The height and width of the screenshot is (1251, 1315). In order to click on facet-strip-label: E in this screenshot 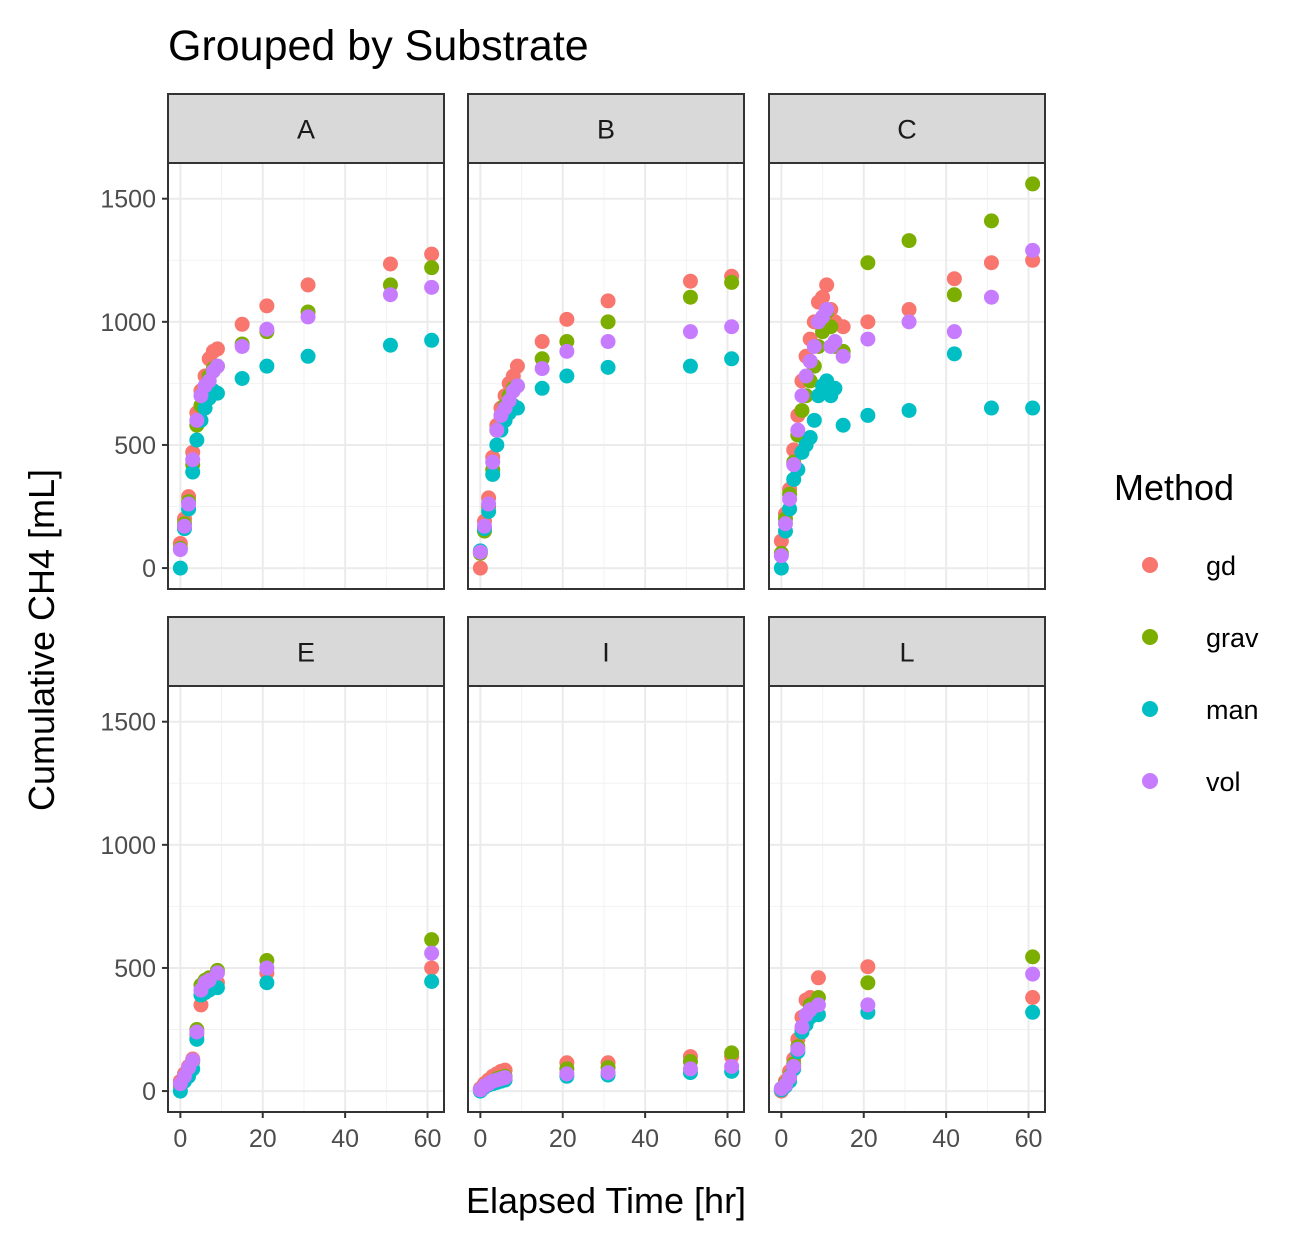, I will do `click(306, 653)`.